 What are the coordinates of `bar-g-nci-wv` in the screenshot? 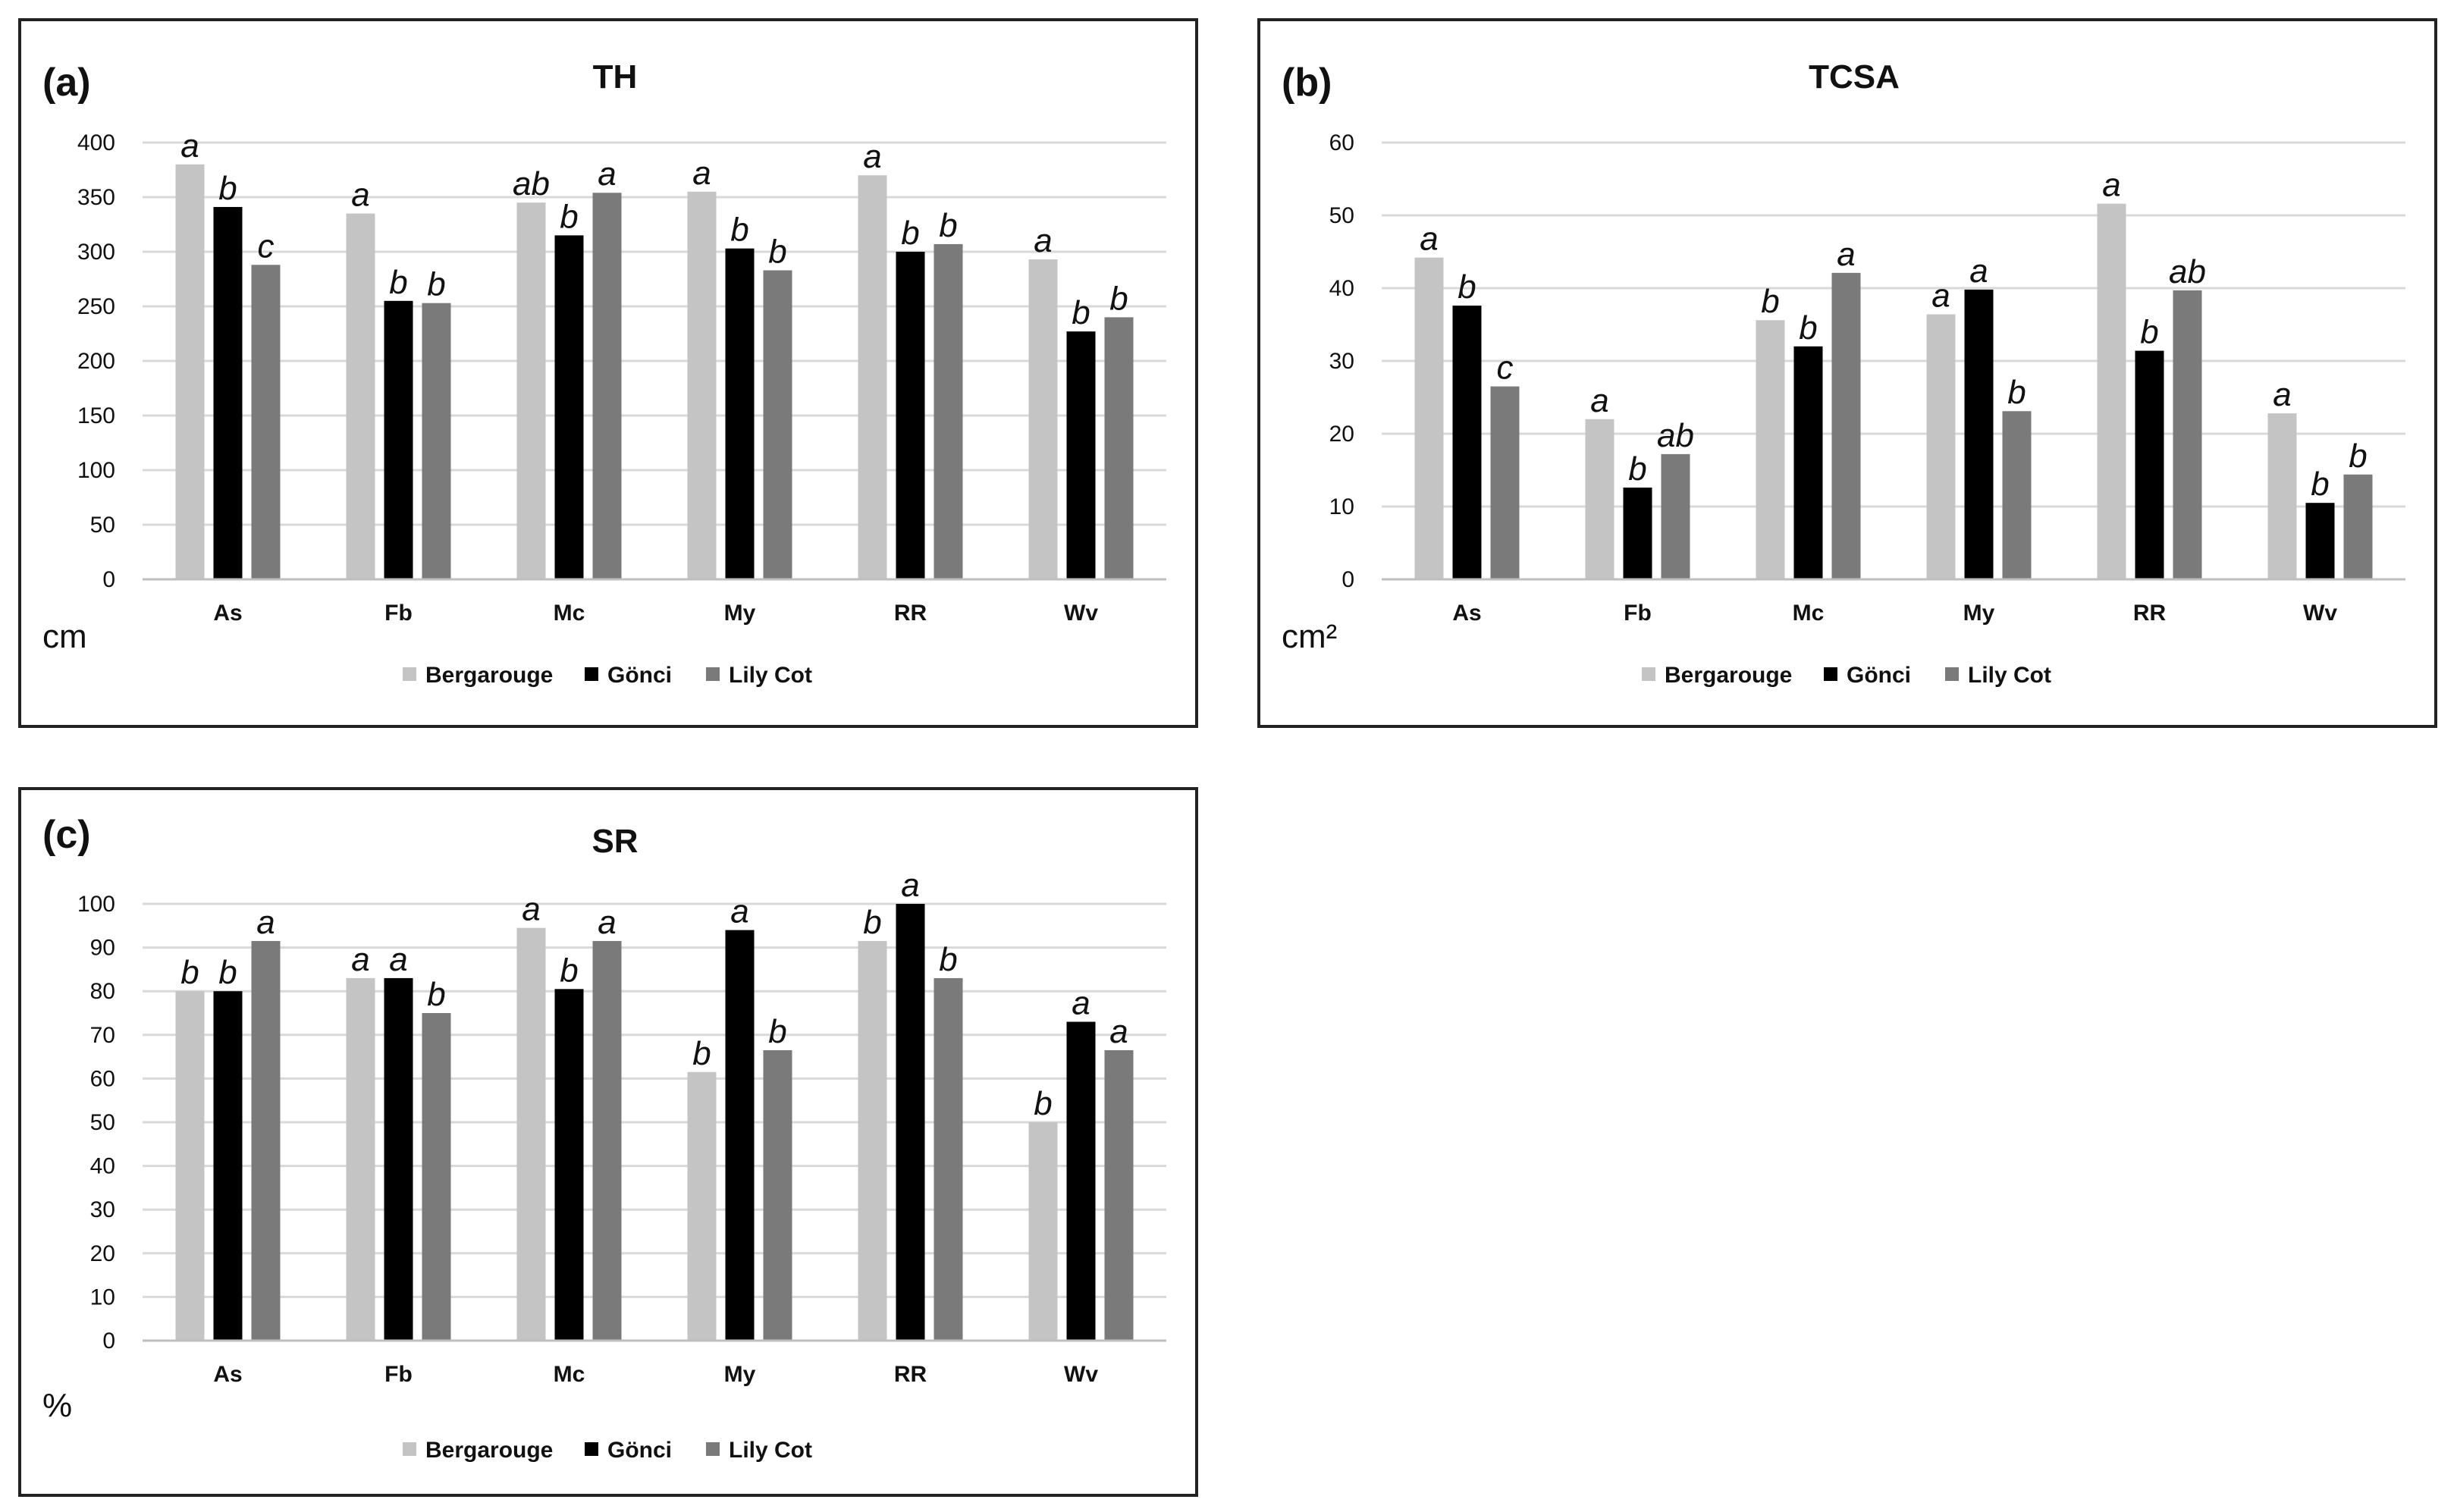 It's located at (1081, 455).